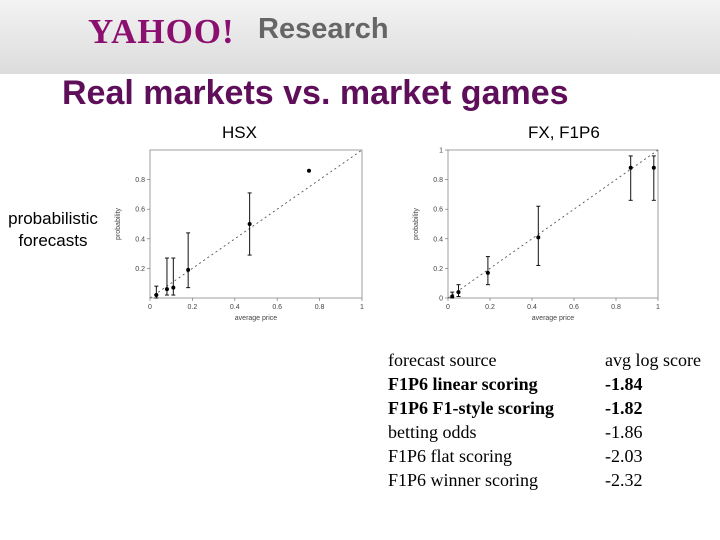 Image resolution: width=720 pixels, height=540 pixels. I want to click on header-source: forecast source, so click(442, 360).